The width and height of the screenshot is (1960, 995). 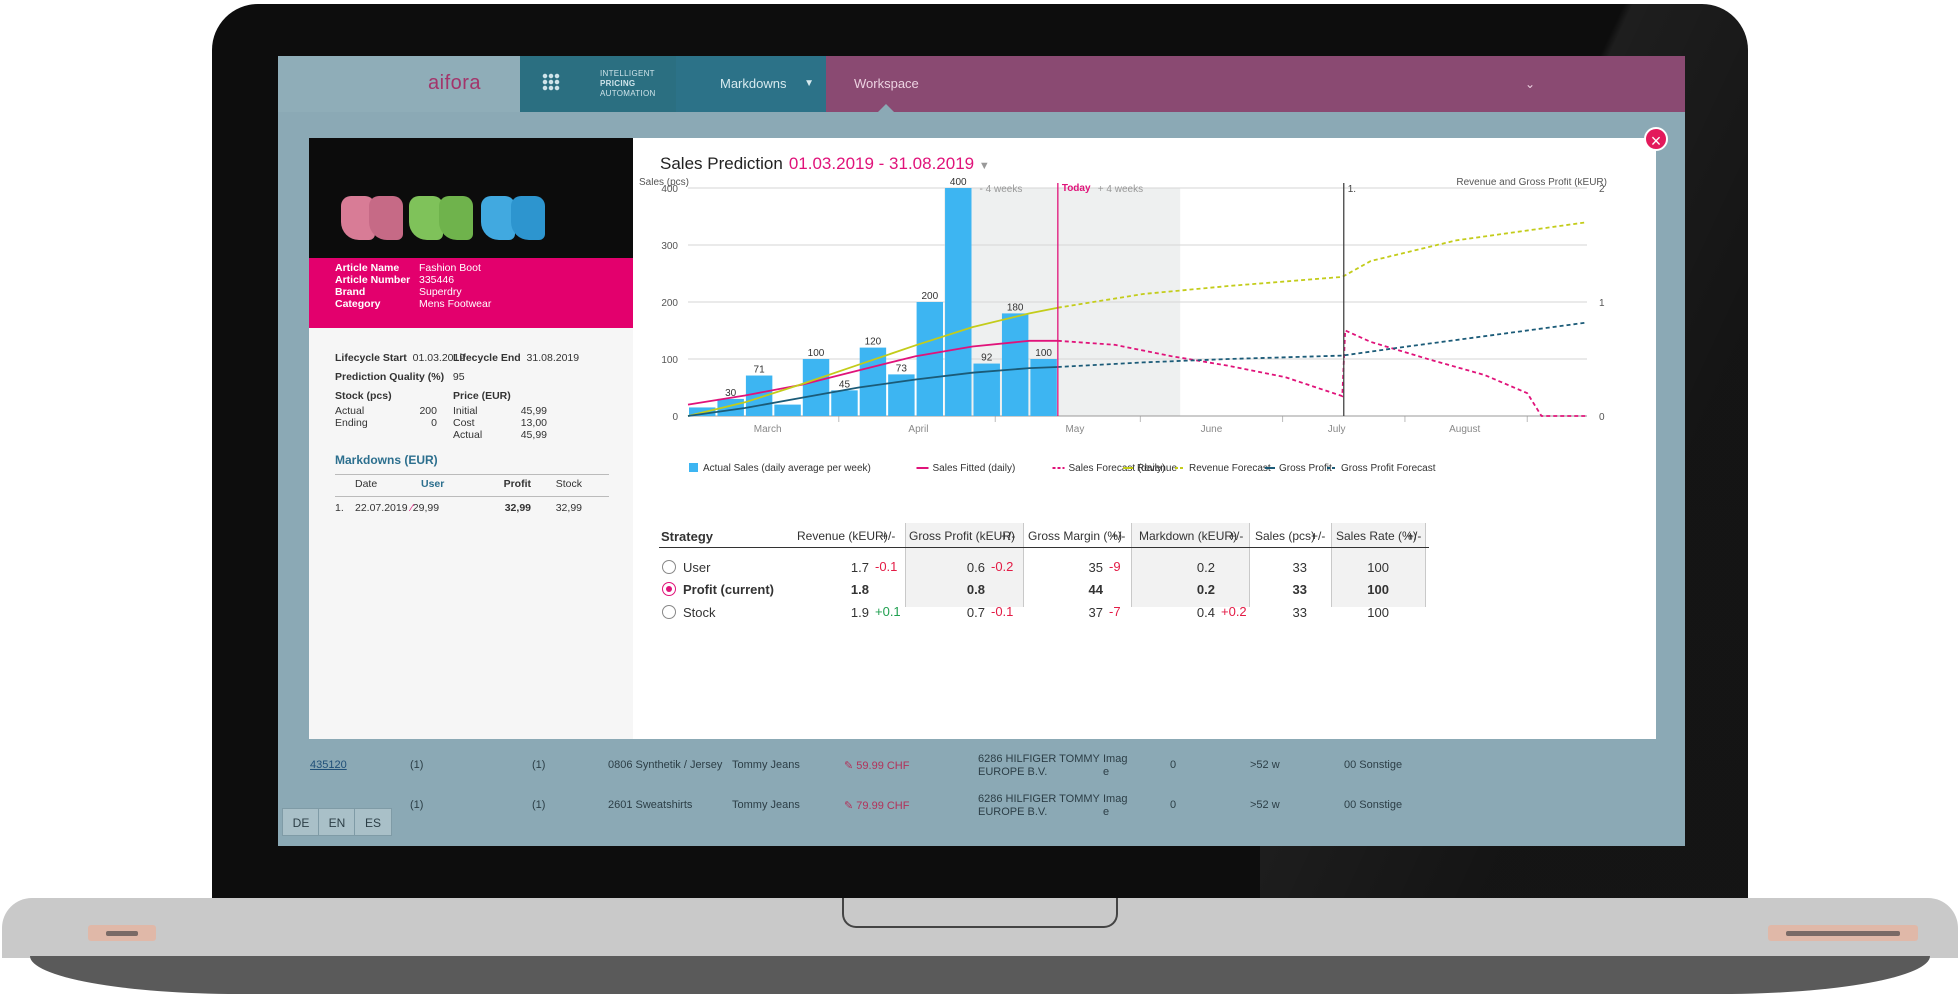 What do you see at coordinates (1001, 189) in the screenshot?
I see `minus-weeks-label: - 4 weeks` at bounding box center [1001, 189].